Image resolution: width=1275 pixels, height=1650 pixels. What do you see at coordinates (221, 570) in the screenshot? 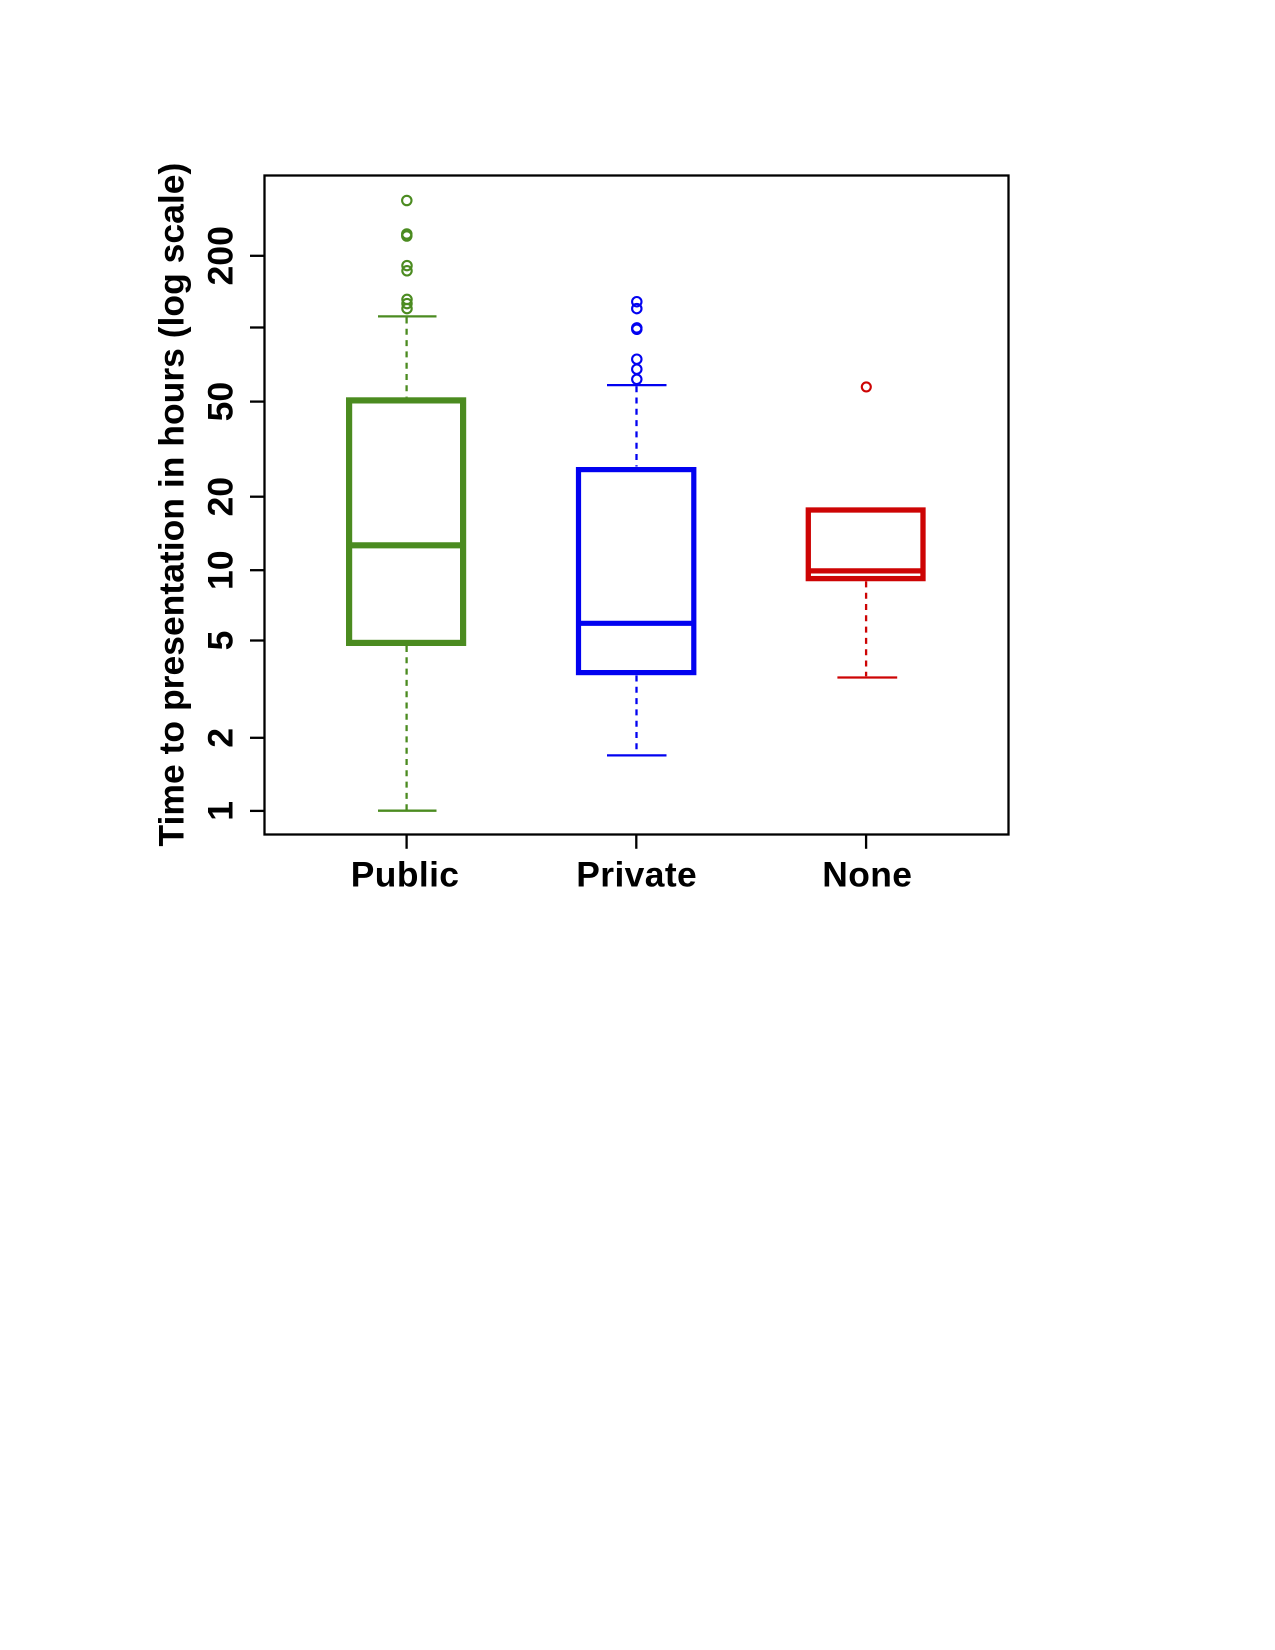
I see `svg-text: 10` at bounding box center [221, 570].